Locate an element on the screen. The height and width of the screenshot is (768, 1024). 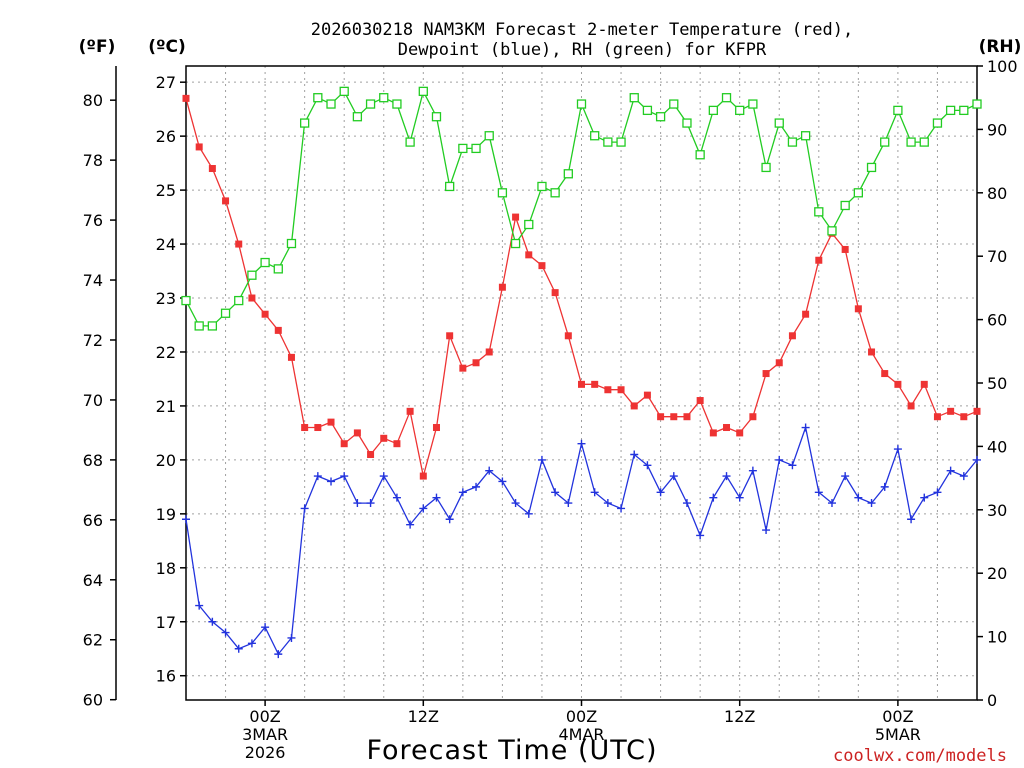
rh-tick-label: 50 is located at coordinates (997, 383).